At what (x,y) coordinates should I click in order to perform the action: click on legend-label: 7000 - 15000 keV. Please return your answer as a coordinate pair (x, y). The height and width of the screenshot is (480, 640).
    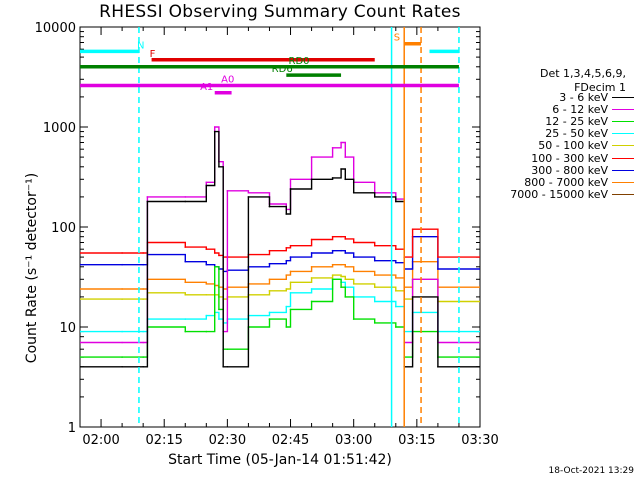
    Looking at the image, I should click on (559, 195).